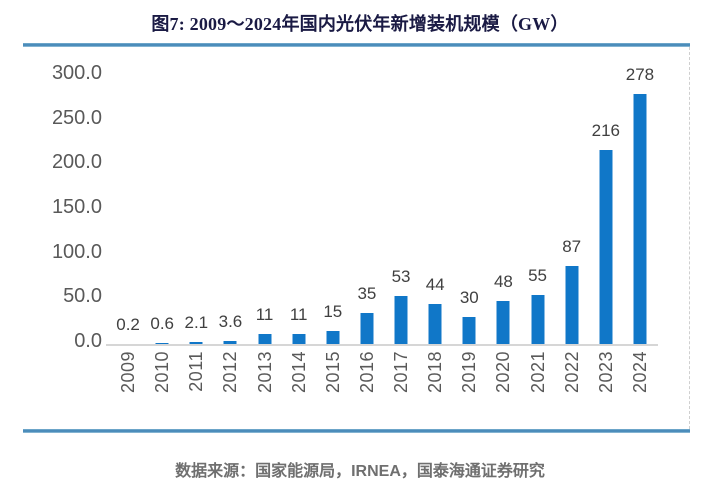 Image resolution: width=720 pixels, height=492 pixels. Describe the element at coordinates (298, 372) in the screenshot. I see `x-tick-label: 2014` at that location.